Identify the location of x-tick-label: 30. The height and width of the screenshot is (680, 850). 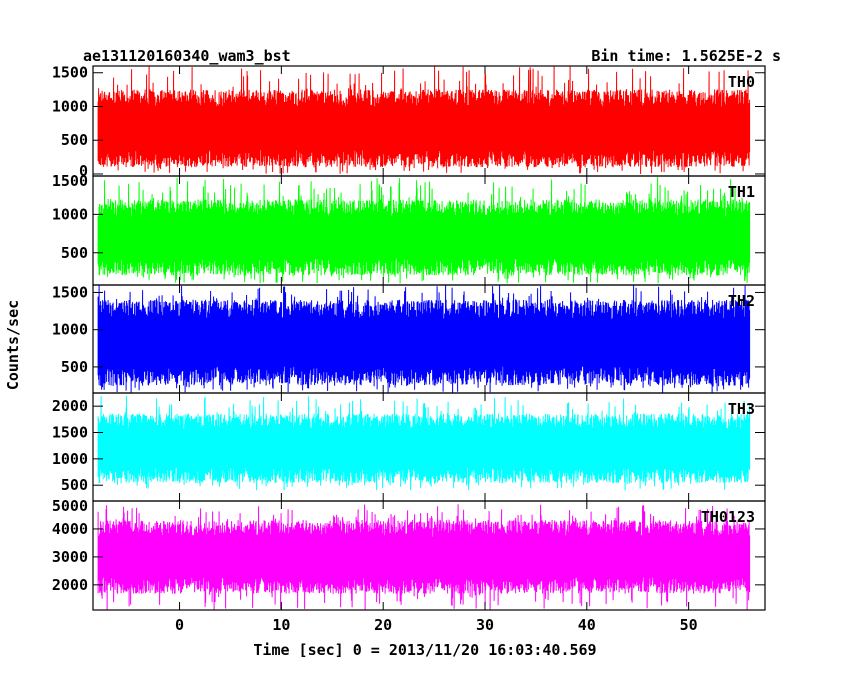
(485, 625).